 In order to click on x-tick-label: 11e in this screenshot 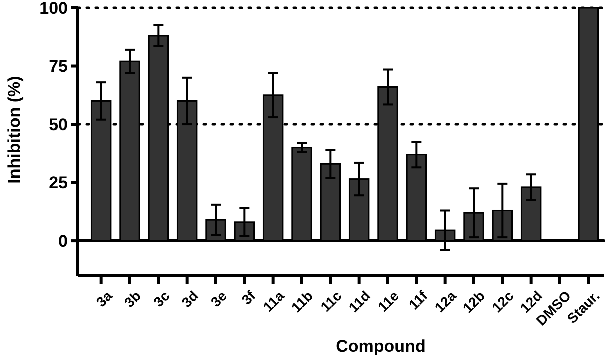, I will do `click(388, 302)`.